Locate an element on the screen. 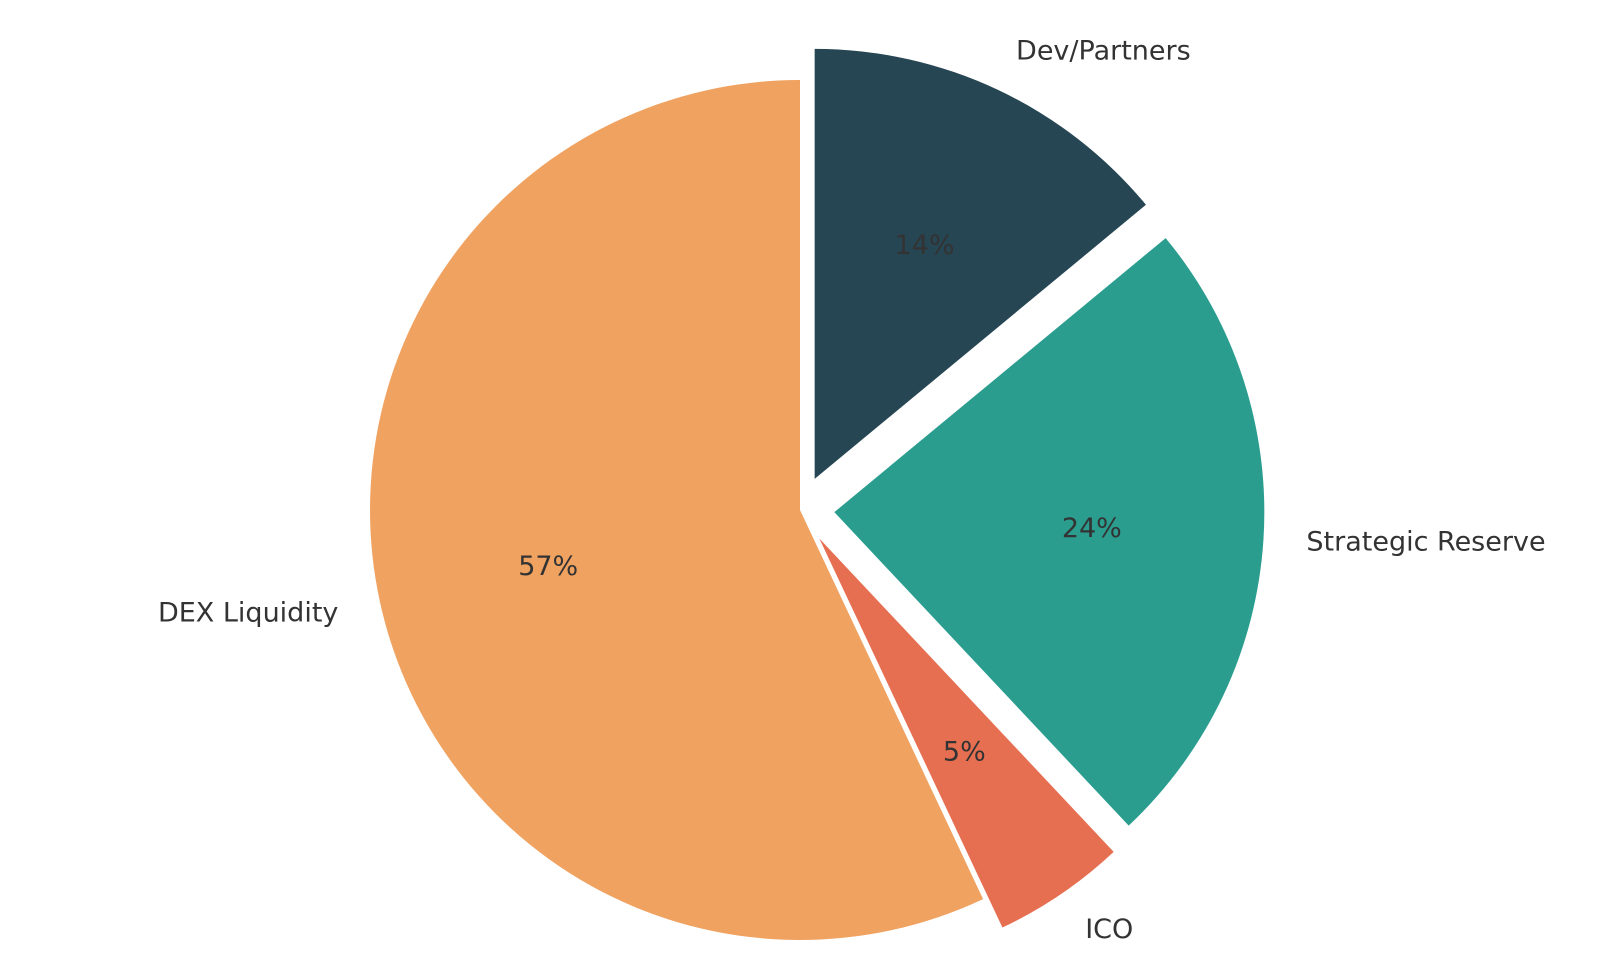 Image resolution: width=1600 pixels, height=970 pixels. slice-label-ico: ICO is located at coordinates (1109, 929).